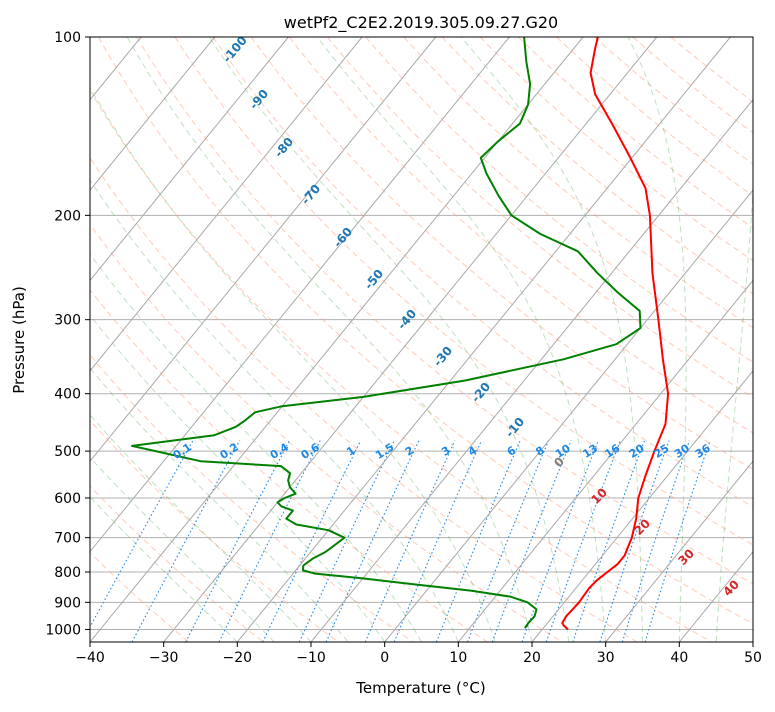 The height and width of the screenshot is (712, 775). Describe the element at coordinates (420, 688) in the screenshot. I see `x-axis-label: Temperature (°C)` at that location.